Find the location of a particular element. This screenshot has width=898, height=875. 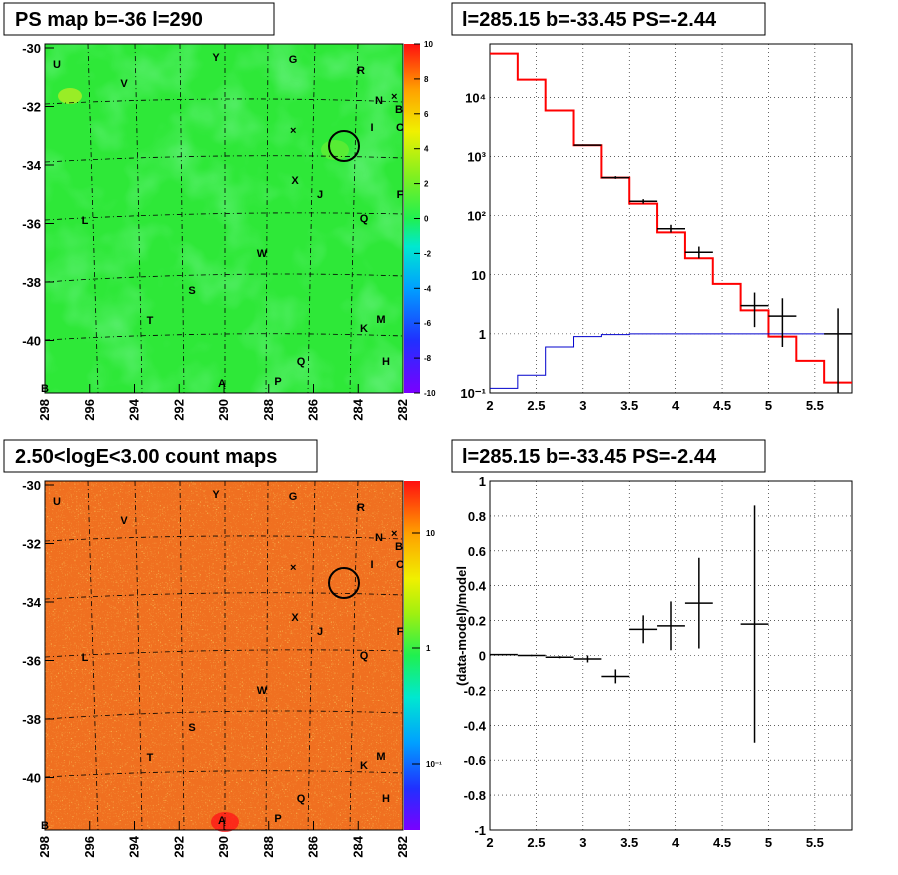

residual-x-ticks: 2 2.5 3 3.5 4 4.5 5 5.5 is located at coordinates (655, 842).